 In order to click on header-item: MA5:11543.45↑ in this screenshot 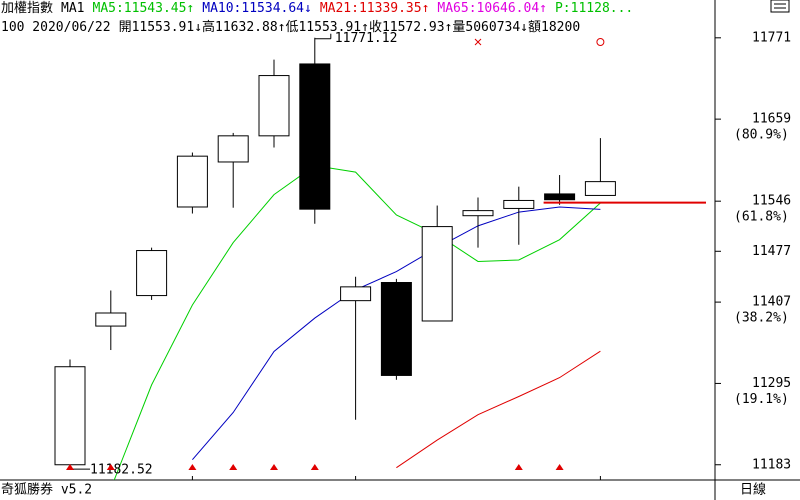, I will do `click(144, 8)`.